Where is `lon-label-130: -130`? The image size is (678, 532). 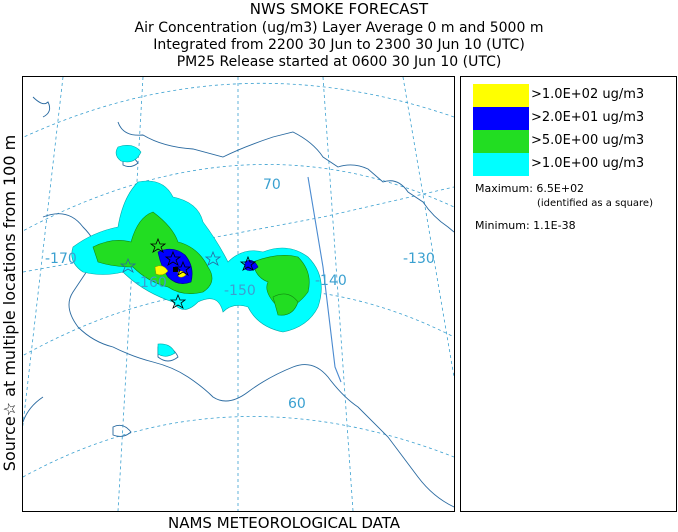 lon-label-130: -130 is located at coordinates (419, 259).